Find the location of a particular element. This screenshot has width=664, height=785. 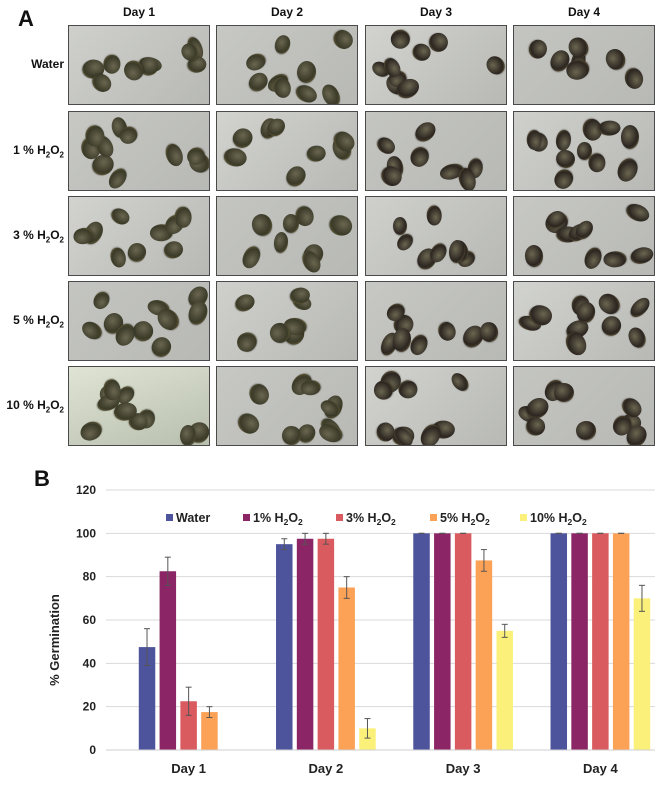

y-axis-label: % Germination is located at coordinates (54, 640).